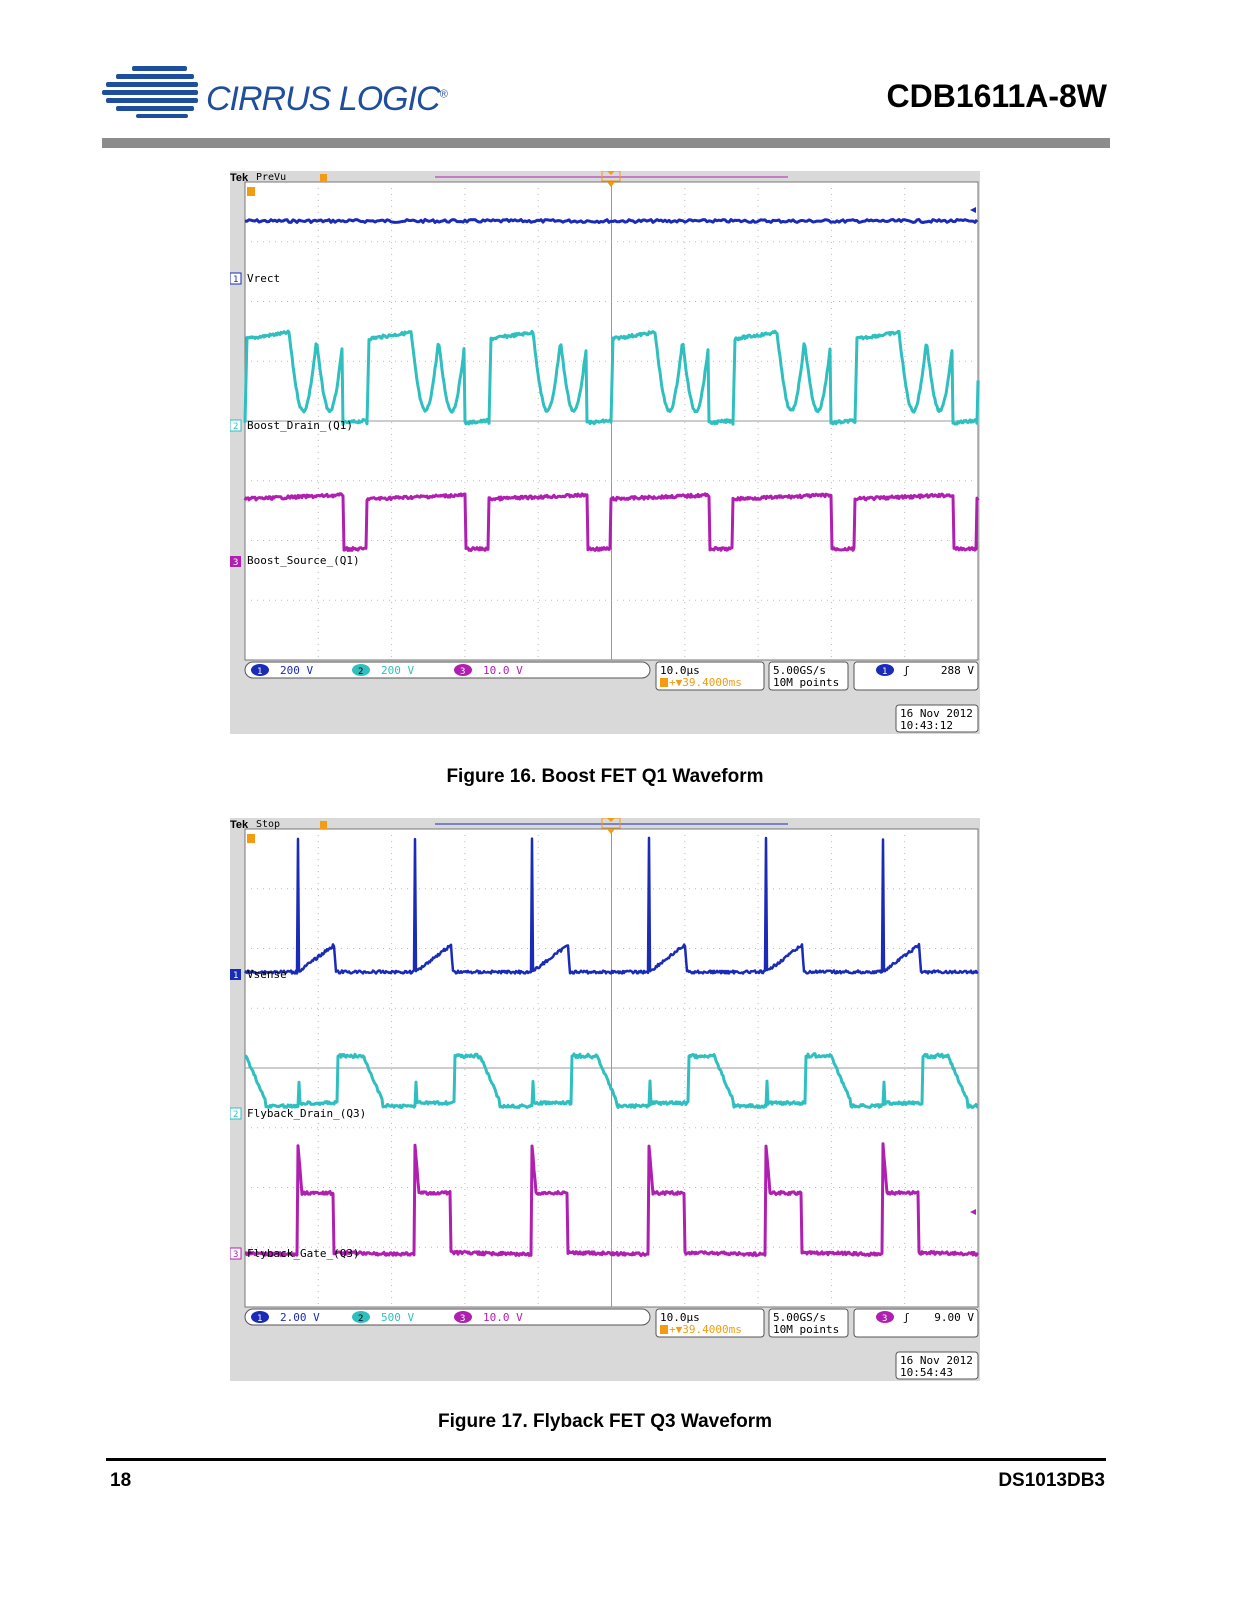  I want to click on ch1-scale: 2.00 V, so click(300, 1317).